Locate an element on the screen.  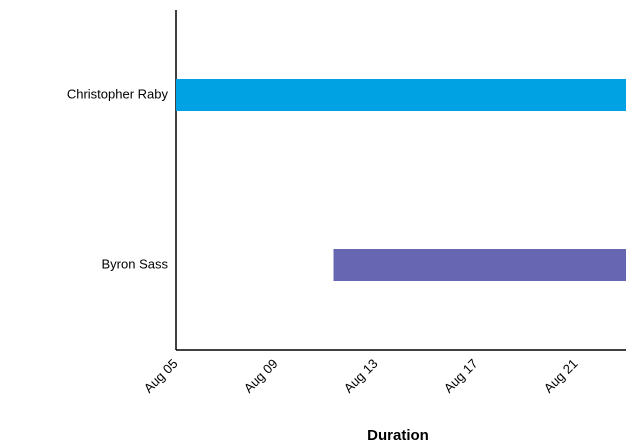
x-tick-label: Aug 05 is located at coordinates (161, 376).